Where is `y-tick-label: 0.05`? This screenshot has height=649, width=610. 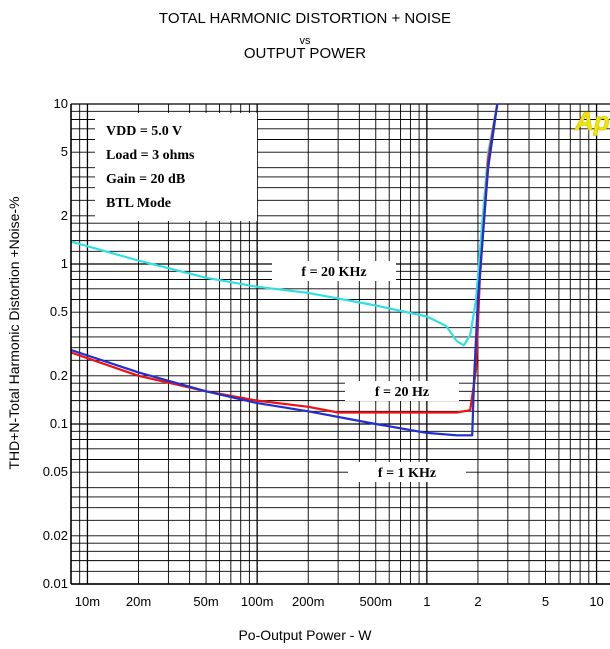
y-tick-label: 0.05 is located at coordinates (55, 471).